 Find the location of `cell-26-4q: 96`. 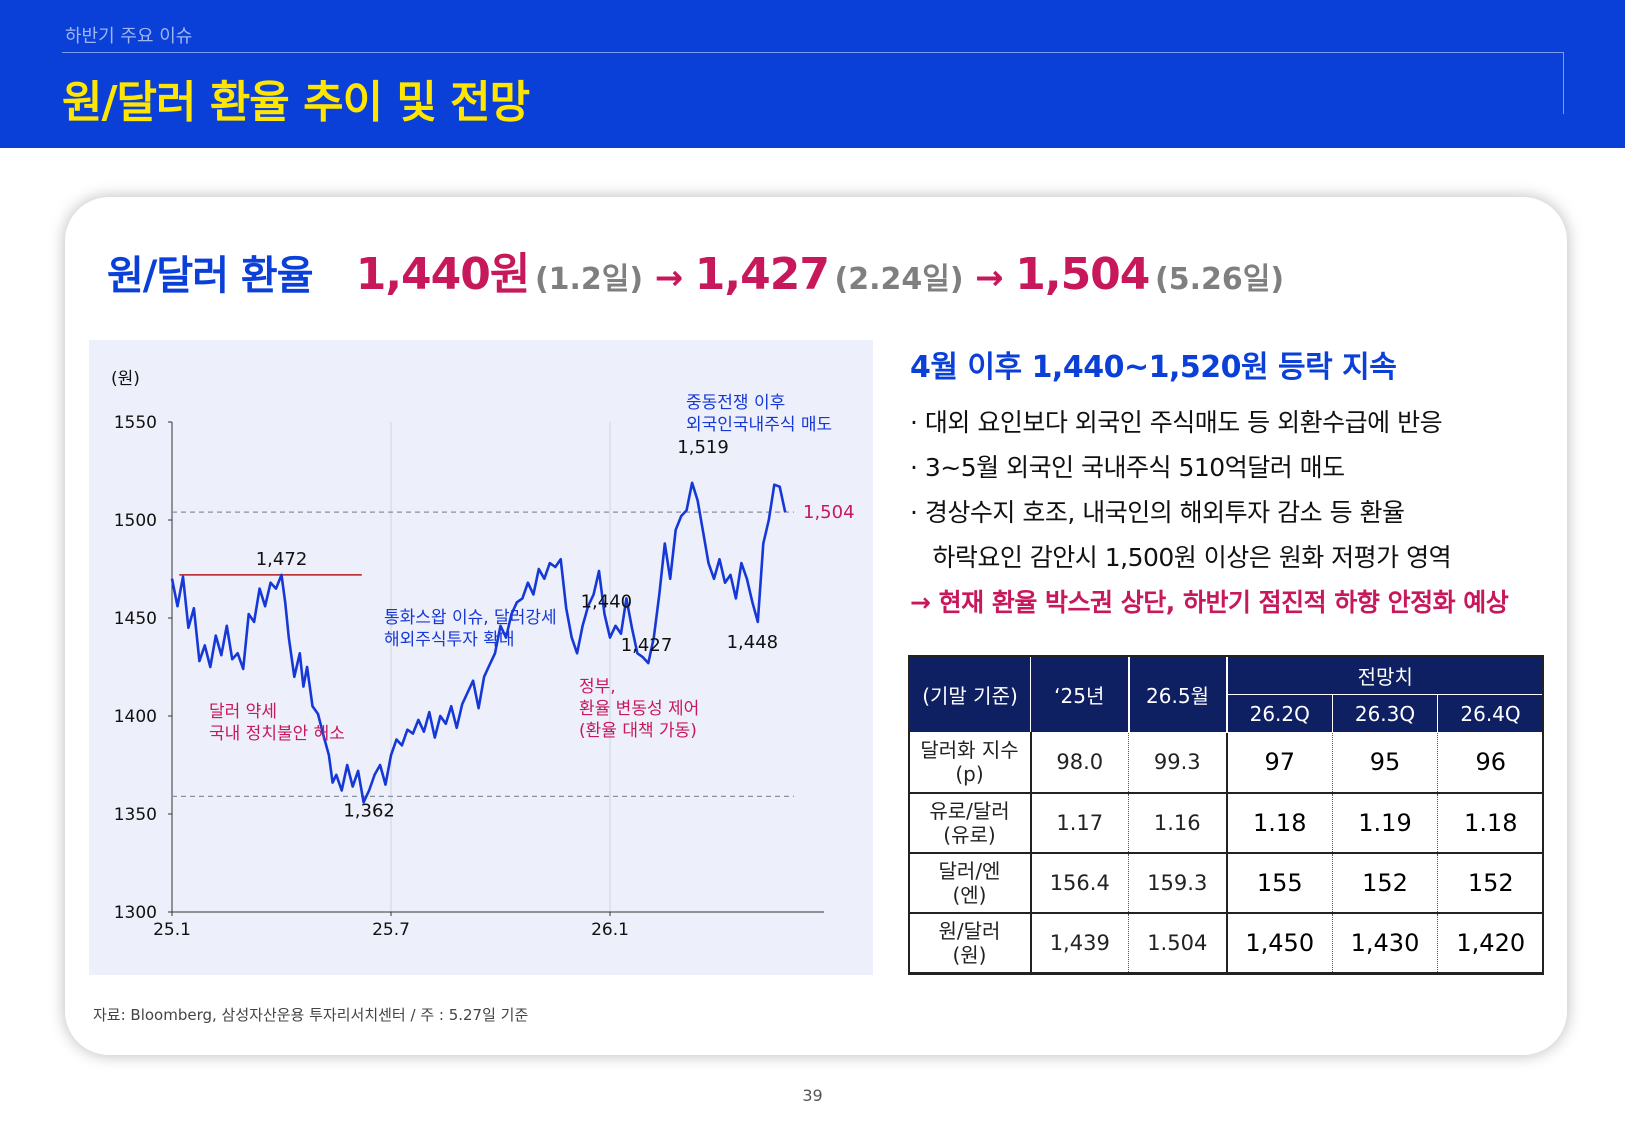

cell-26-4q: 96 is located at coordinates (1490, 763).